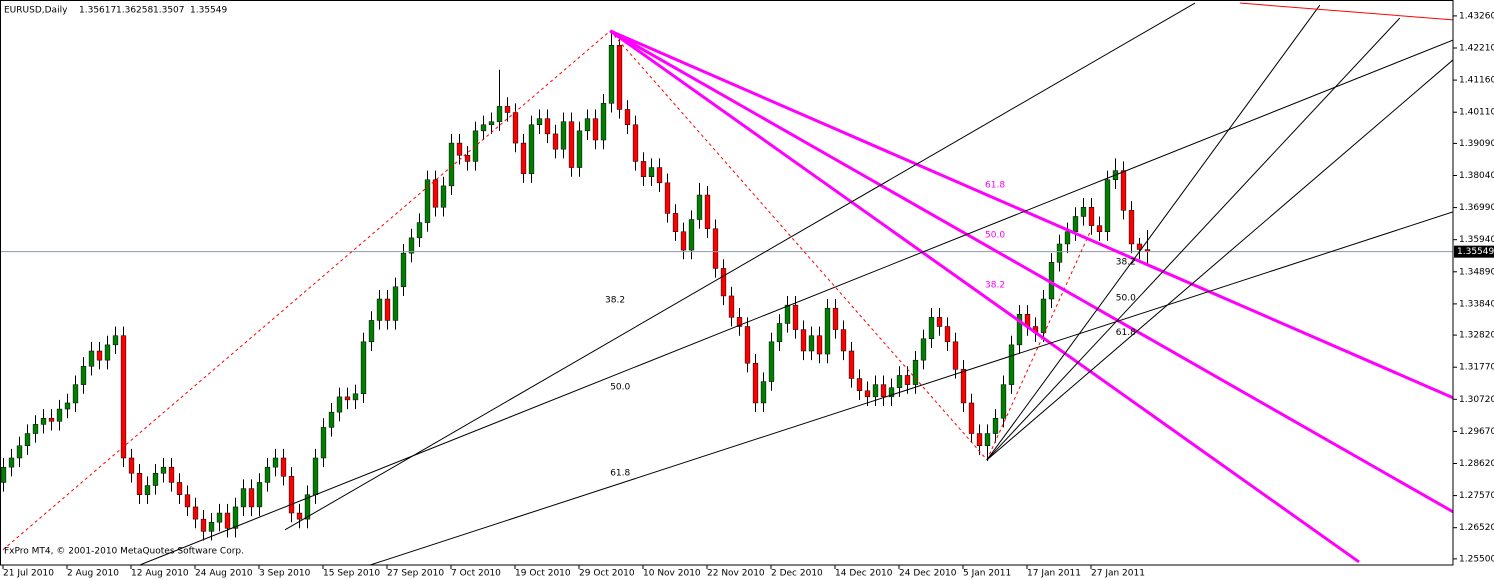  What do you see at coordinates (208, 11) in the screenshot?
I see `header-close: 1.35549` at bounding box center [208, 11].